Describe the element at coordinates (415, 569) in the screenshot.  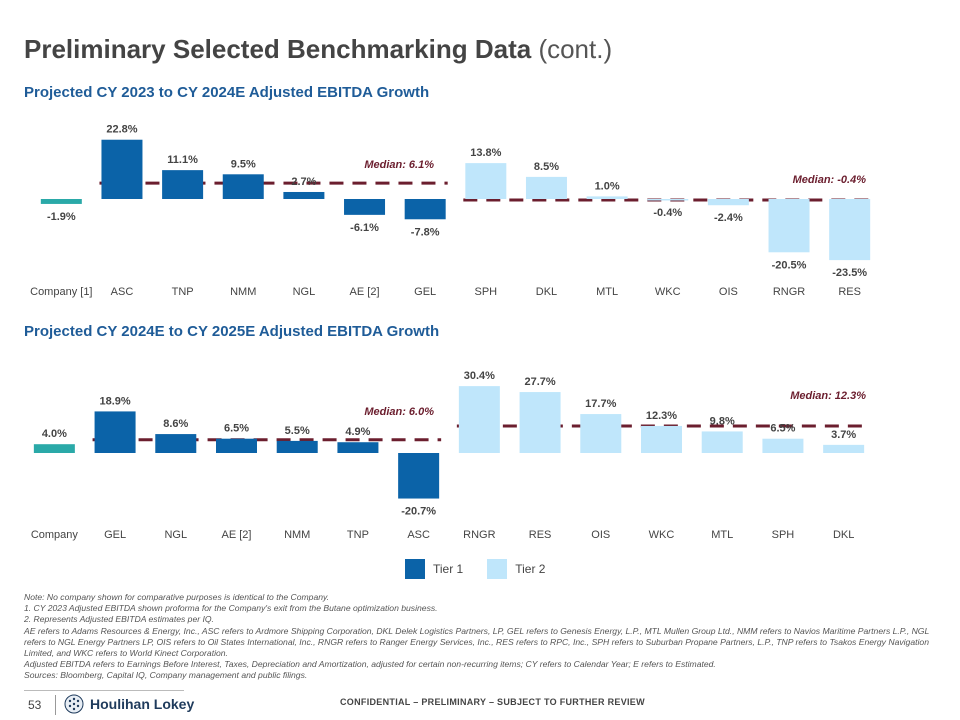
I see `legend-swatch-tier1` at that location.